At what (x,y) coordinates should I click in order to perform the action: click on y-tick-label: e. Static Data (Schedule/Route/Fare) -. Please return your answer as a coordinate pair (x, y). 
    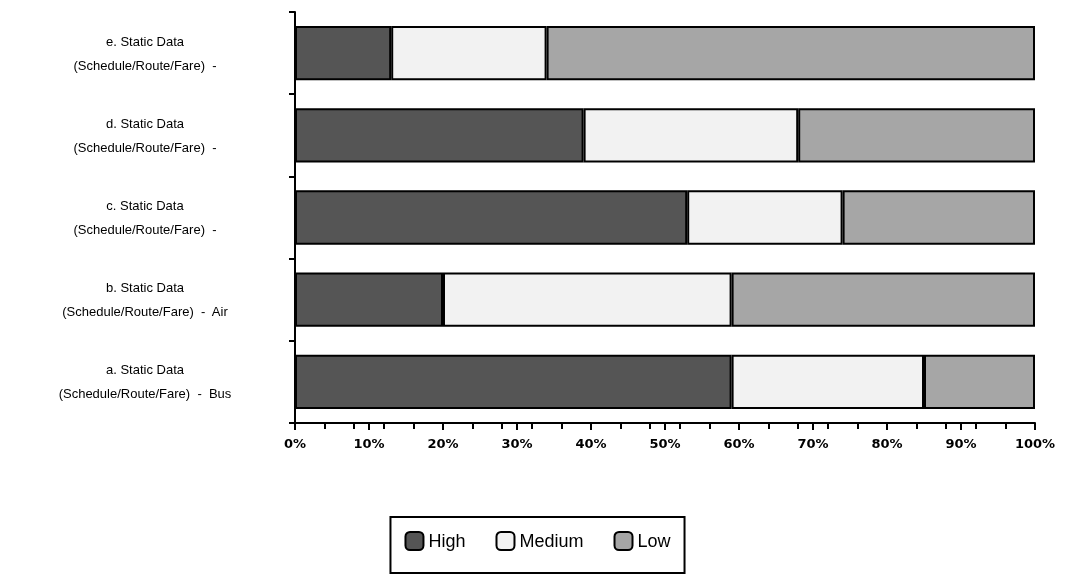
    Looking at the image, I should click on (145, 53).